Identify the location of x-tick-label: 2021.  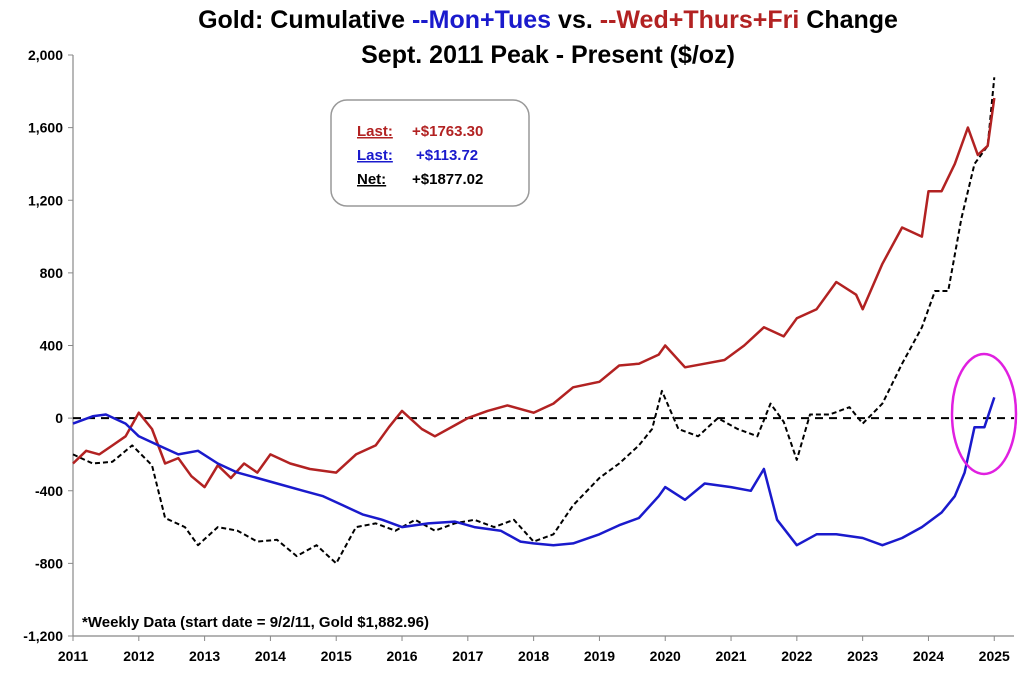
(730, 656).